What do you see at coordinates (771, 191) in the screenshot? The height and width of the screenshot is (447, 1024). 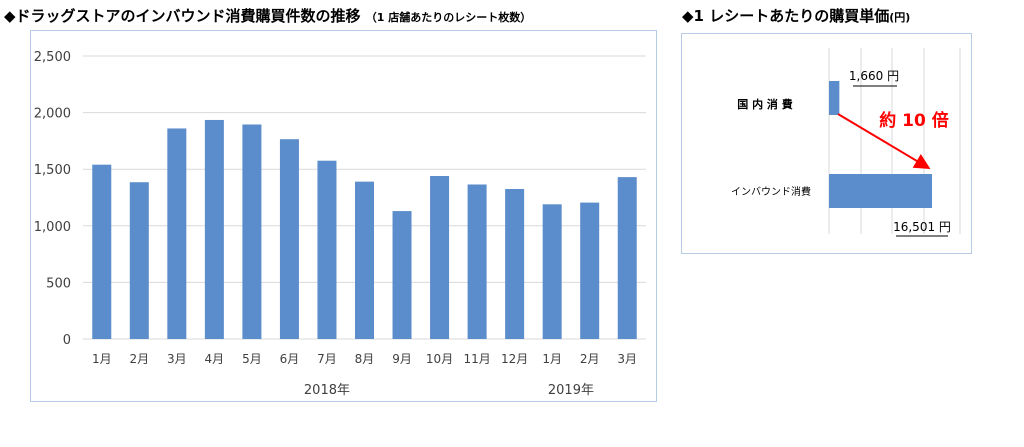 I see `category-label-inbound: インバウンド消費` at bounding box center [771, 191].